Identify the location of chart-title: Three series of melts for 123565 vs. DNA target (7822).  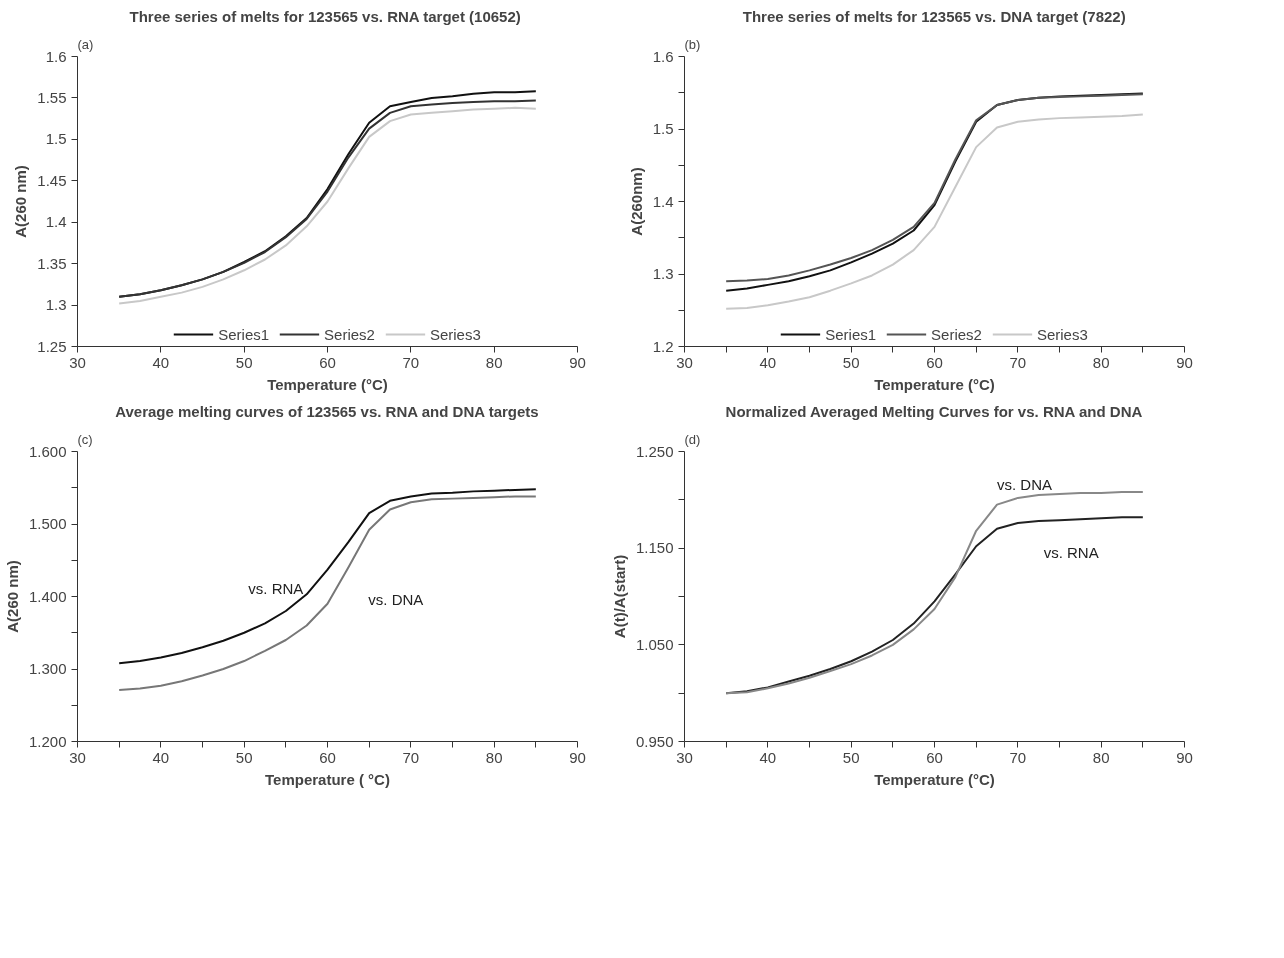
(934, 16).